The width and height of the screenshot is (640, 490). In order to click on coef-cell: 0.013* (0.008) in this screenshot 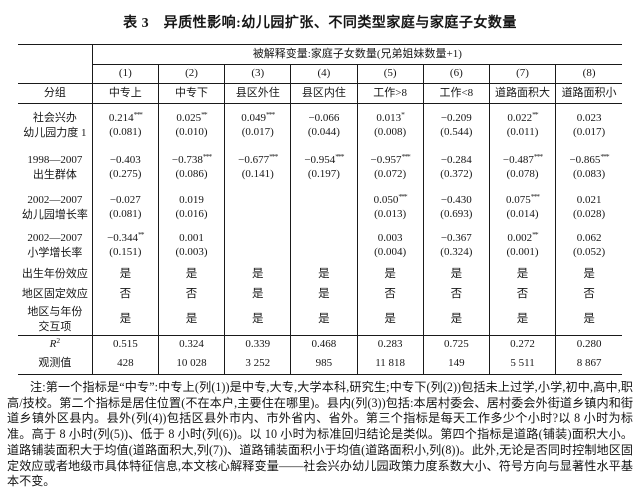, I will do `click(390, 125)`.